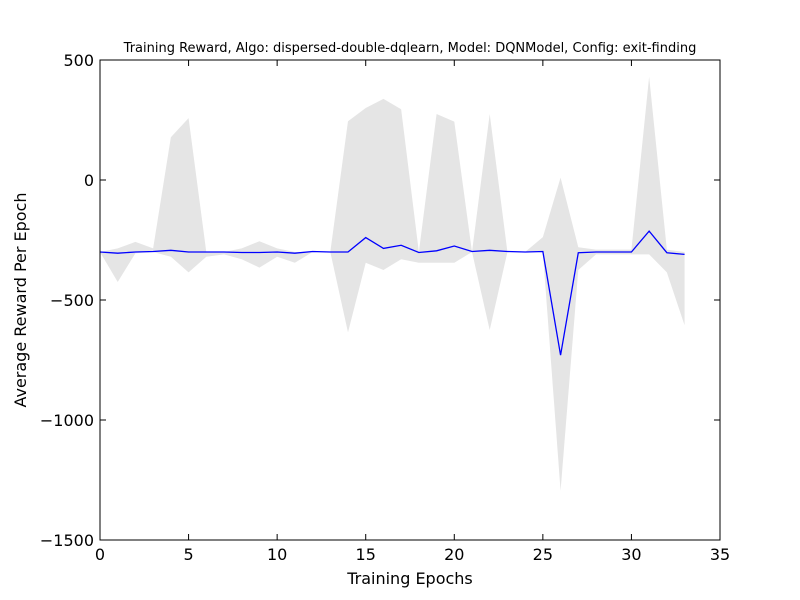 The height and width of the screenshot is (600, 800). I want to click on y-tick-label: 0, so click(89, 180).